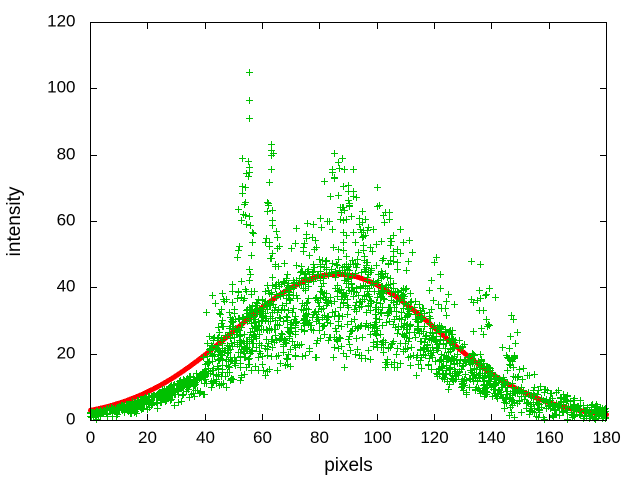 The height and width of the screenshot is (480, 640). I want to click on svg-text: 160, so click(549, 437).